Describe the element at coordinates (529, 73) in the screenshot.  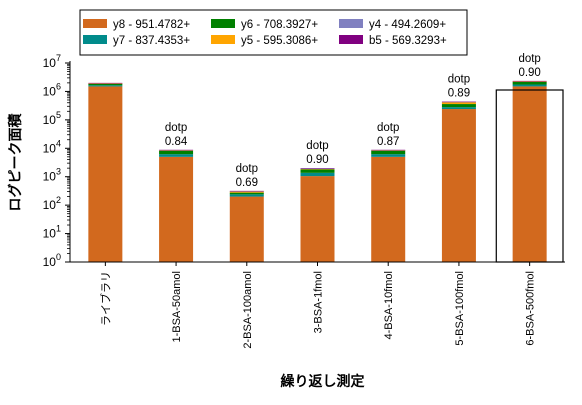
I see `dotp-value-6: 0.90` at that location.